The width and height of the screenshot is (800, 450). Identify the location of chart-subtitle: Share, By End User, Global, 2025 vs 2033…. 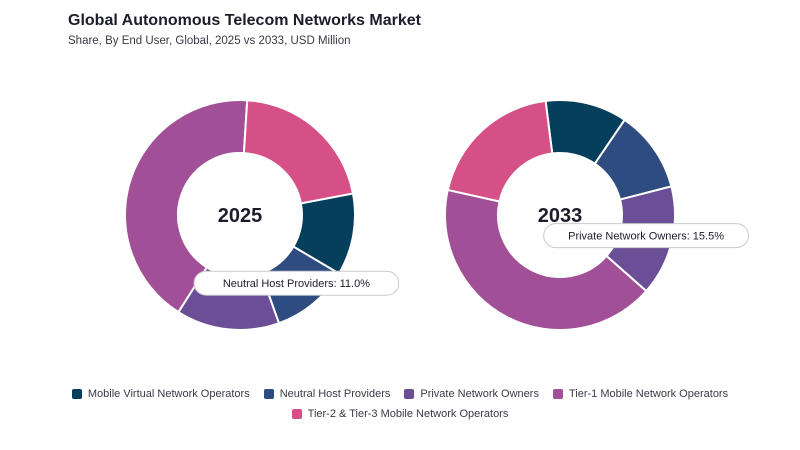
(209, 41).